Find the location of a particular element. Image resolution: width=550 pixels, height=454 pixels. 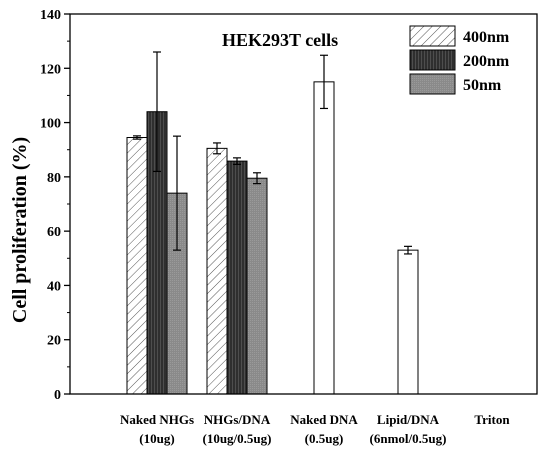

x-category-sublabel: (6nmol/0.5ug) is located at coordinates (408, 438).